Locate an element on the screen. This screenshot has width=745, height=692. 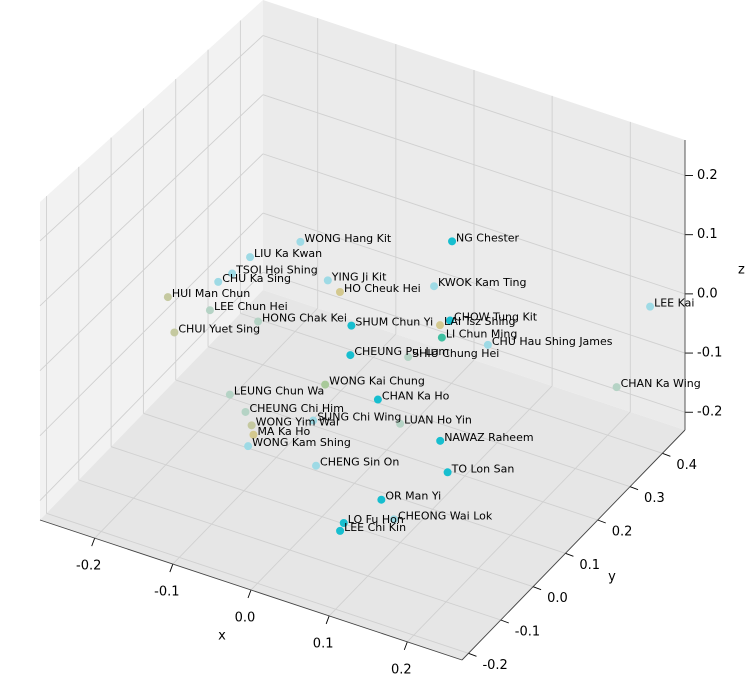
point-label: HONG Chak Kei is located at coordinates (304, 318).